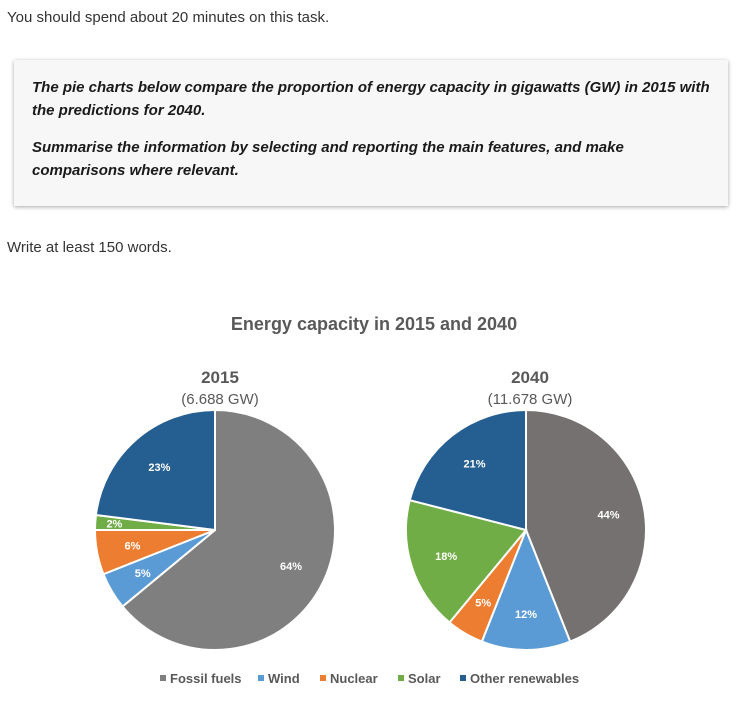 The image size is (737, 702). Describe the element at coordinates (133, 547) in the screenshot. I see `data-label-2015-nuclear: 6%` at that location.